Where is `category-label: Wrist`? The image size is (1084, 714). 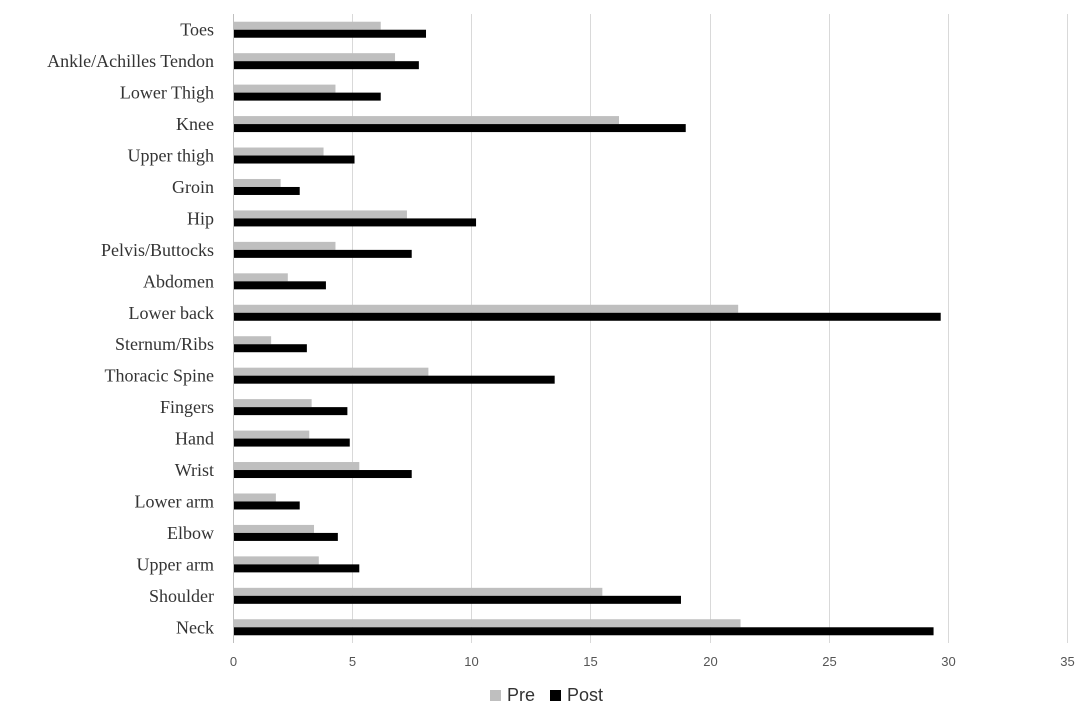
category-label: Wrist is located at coordinates (194, 470).